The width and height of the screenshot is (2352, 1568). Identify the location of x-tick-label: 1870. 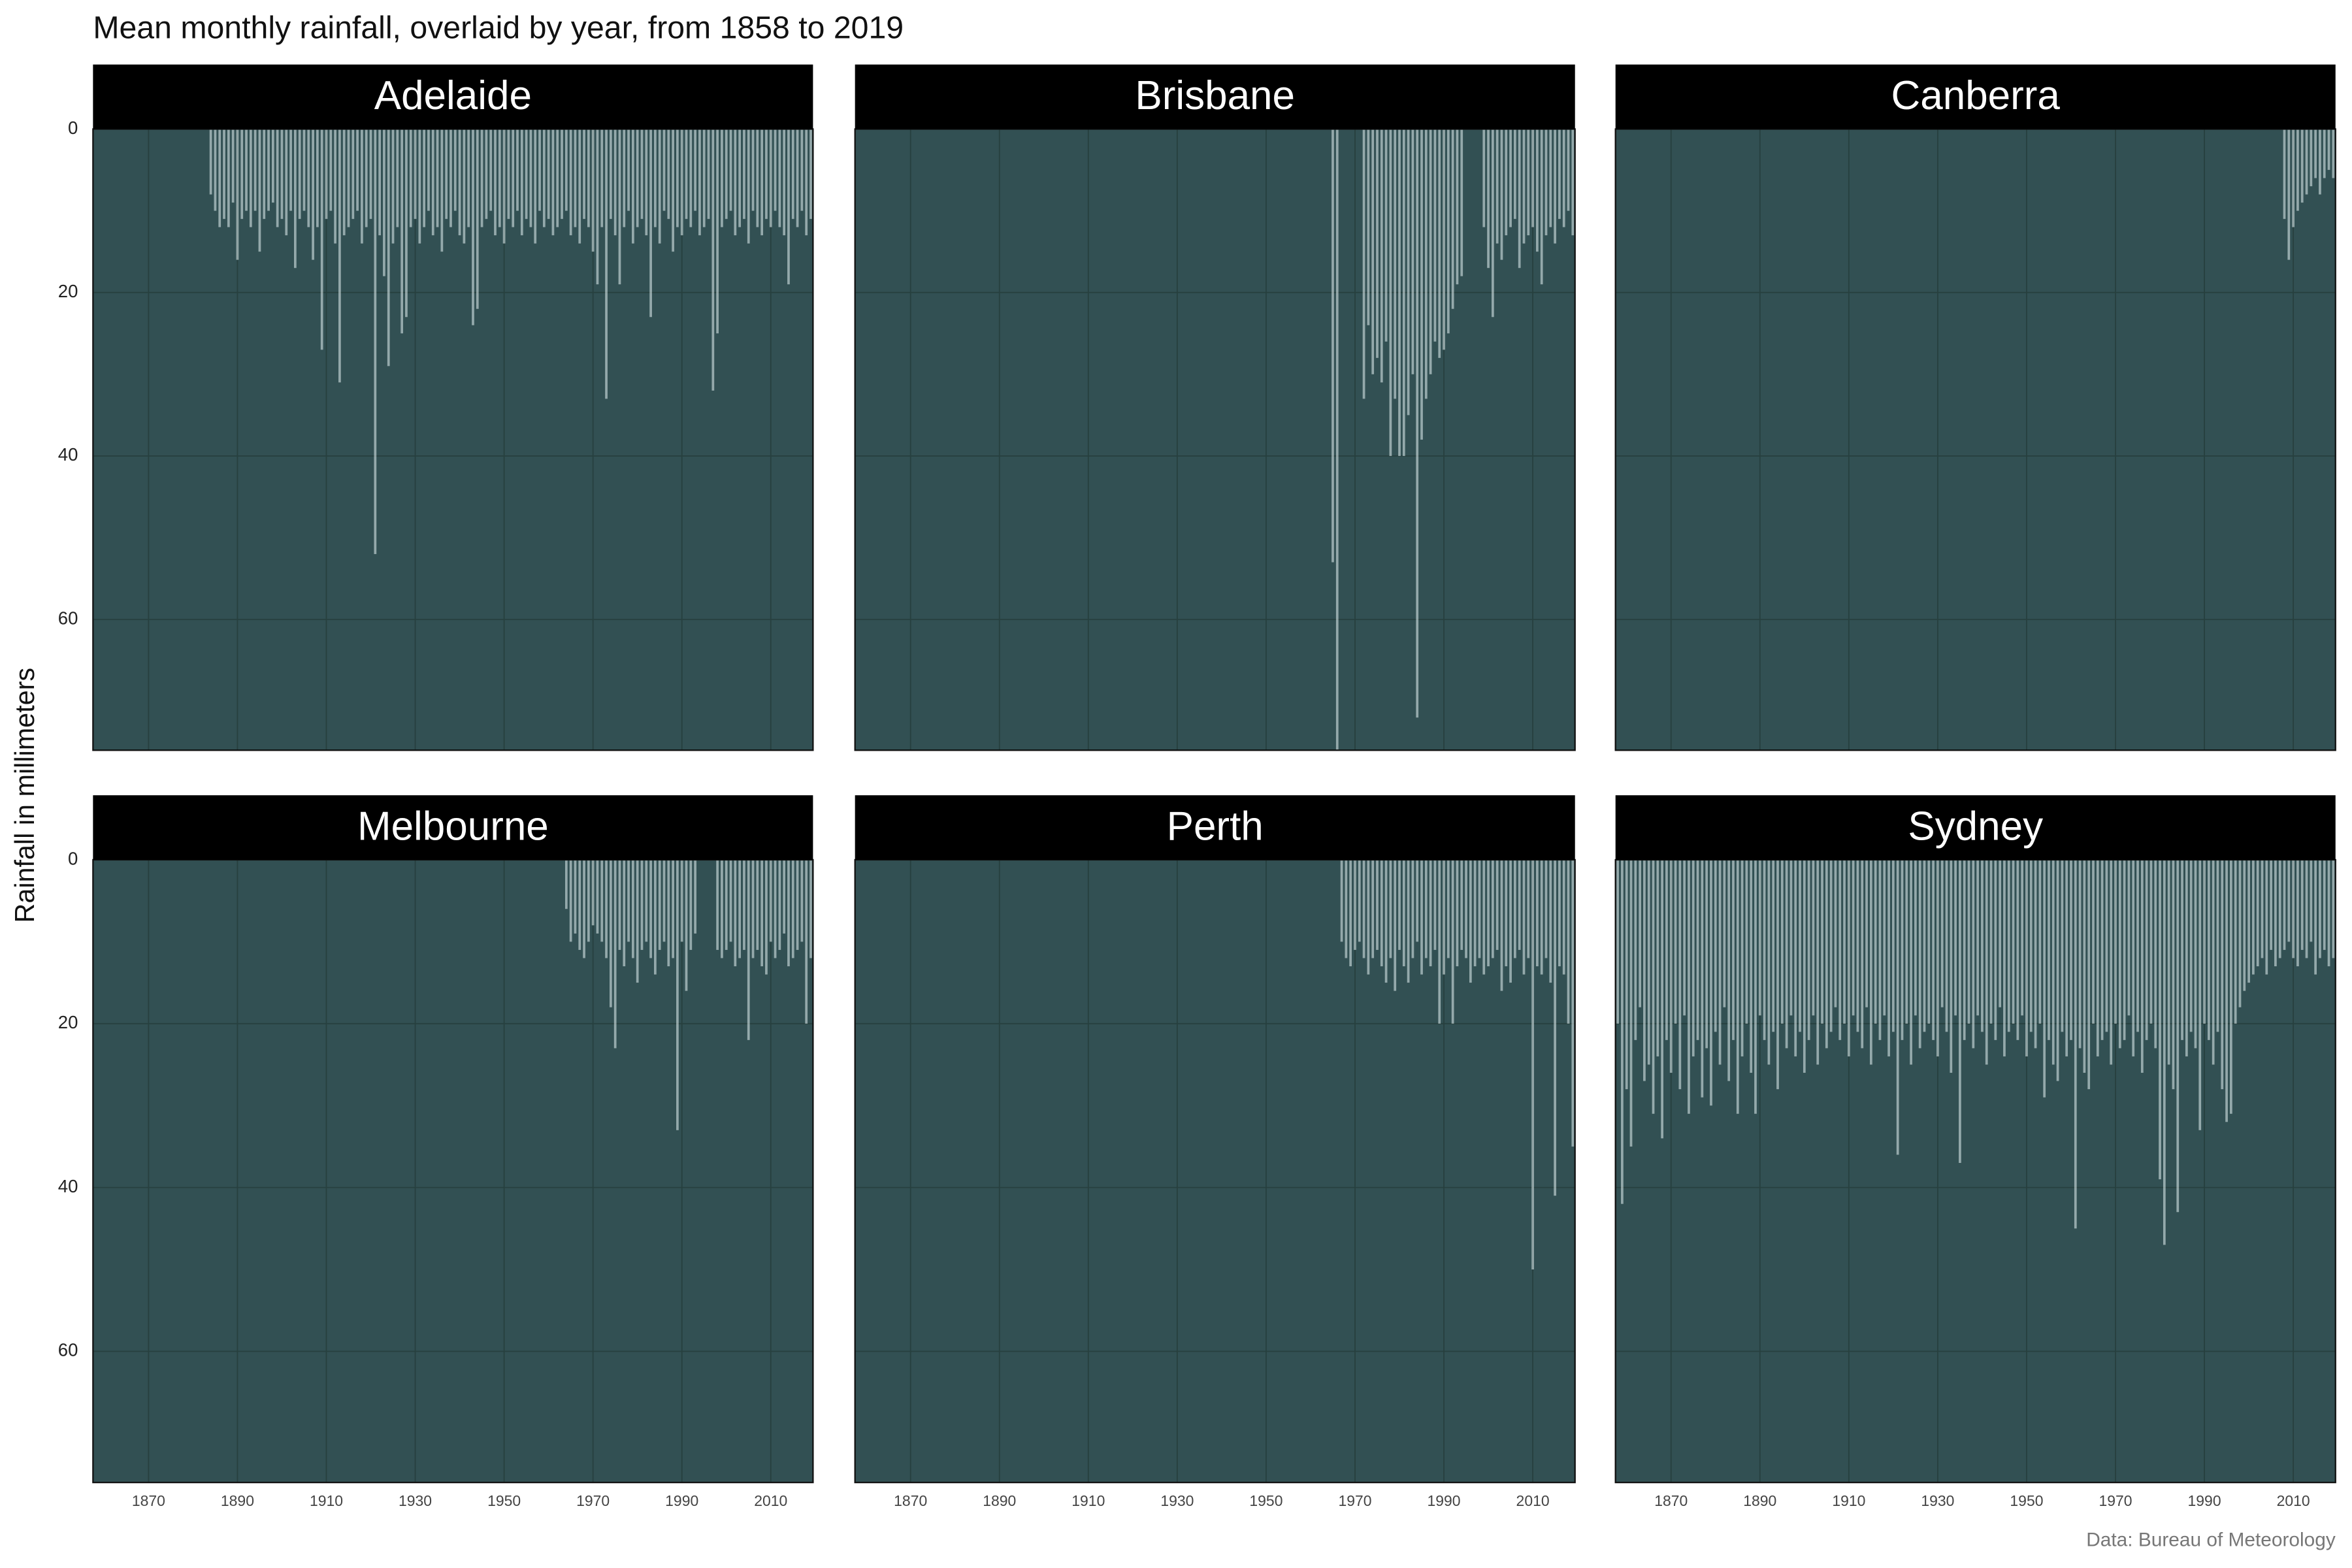
(910, 1500).